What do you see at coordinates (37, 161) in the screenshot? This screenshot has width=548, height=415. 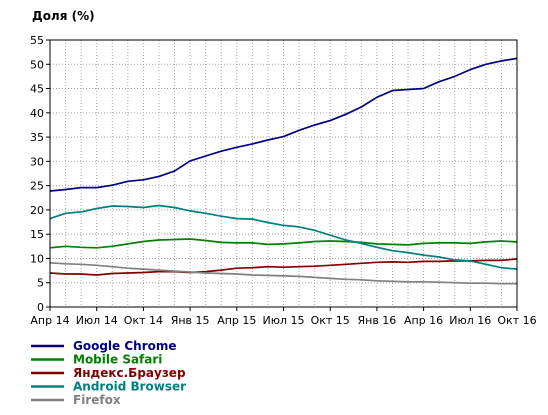 I see `y-tick-label: 30` at bounding box center [37, 161].